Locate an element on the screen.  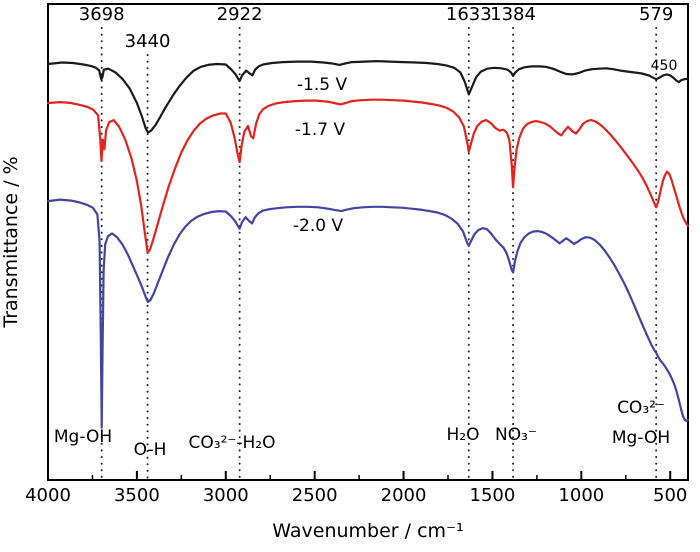
tick-label-500: 500 is located at coordinates (670, 495).